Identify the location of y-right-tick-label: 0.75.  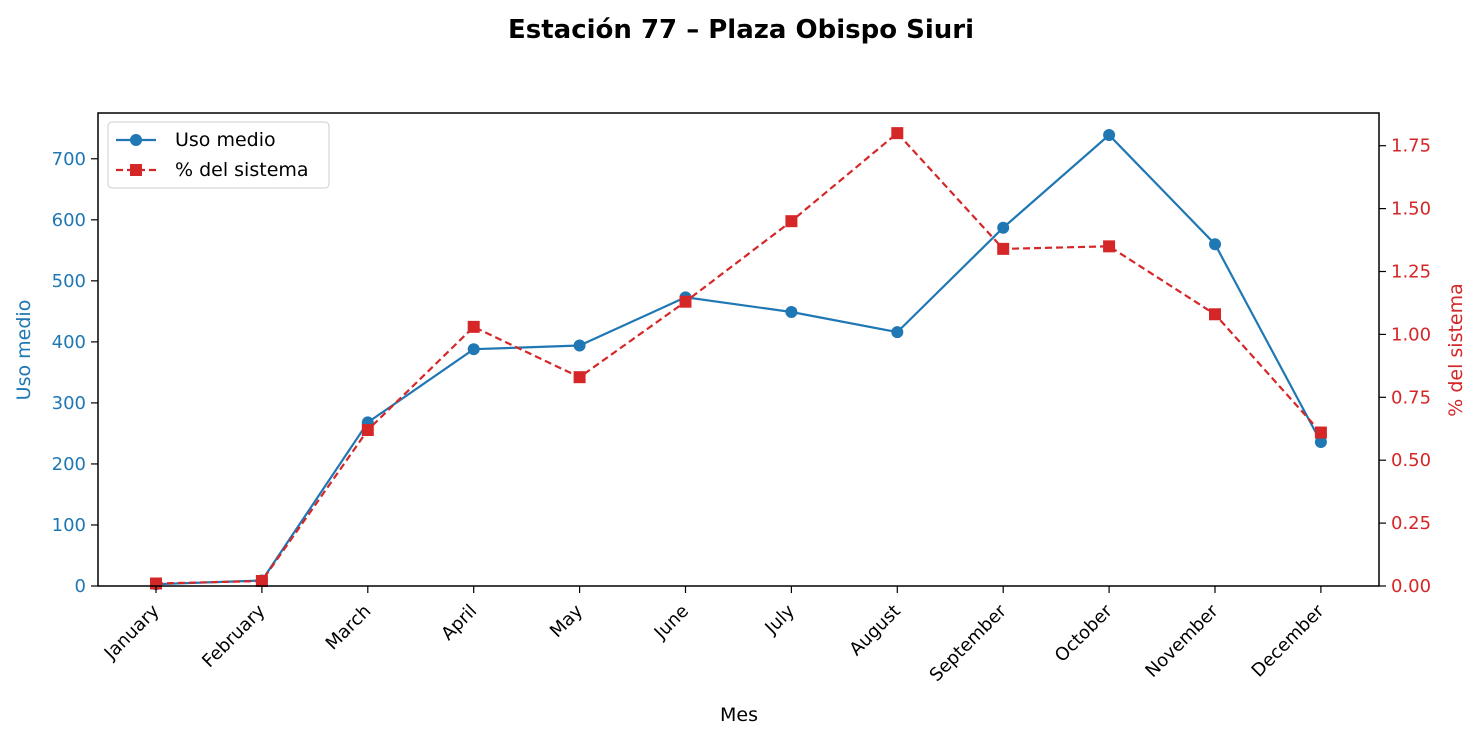
(1411, 397).